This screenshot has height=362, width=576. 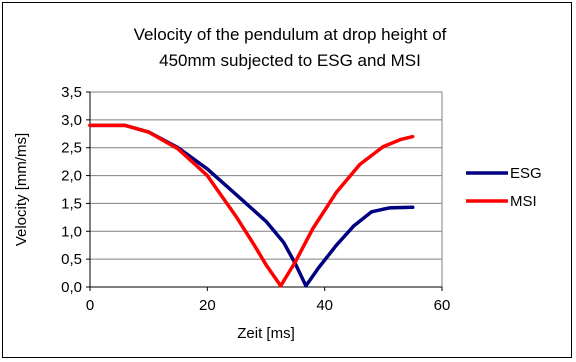 What do you see at coordinates (71, 259) in the screenshot?
I see `y-tick-label: 0,5` at bounding box center [71, 259].